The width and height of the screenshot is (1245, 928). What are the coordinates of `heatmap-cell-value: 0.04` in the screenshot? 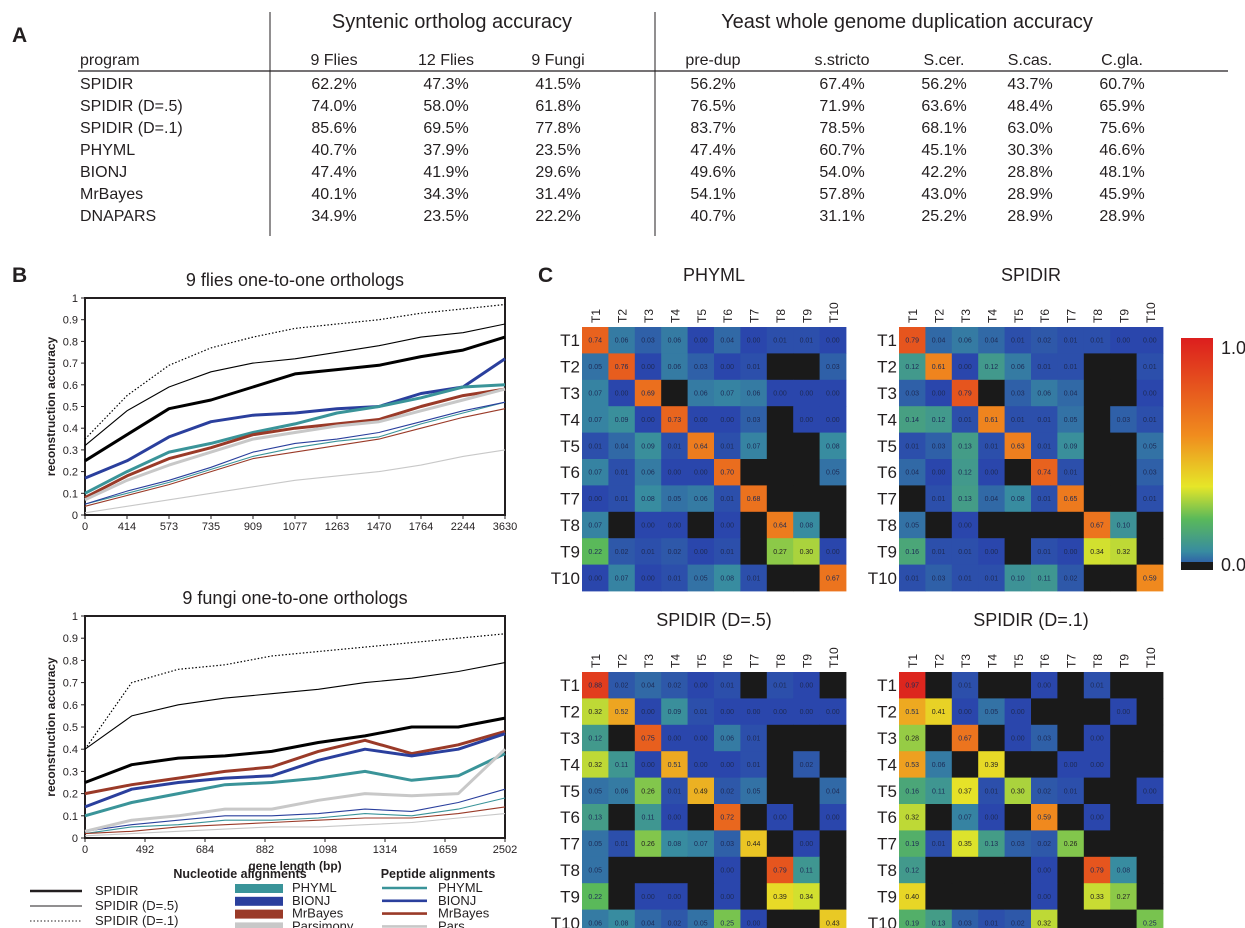 It's located at (992, 499).